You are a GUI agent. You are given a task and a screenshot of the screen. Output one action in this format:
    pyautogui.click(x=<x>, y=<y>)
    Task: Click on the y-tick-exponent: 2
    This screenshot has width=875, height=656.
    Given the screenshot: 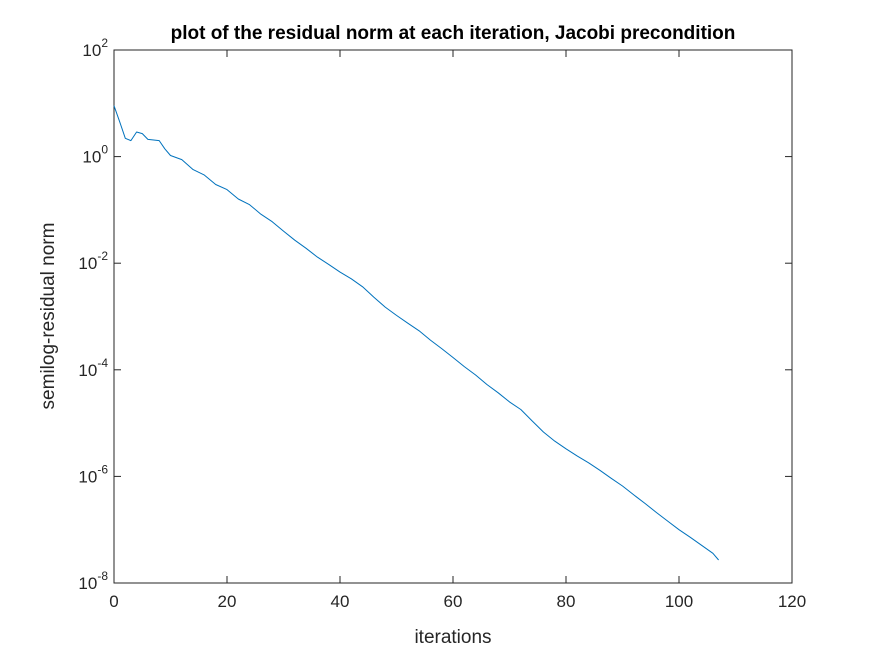 What is the action you would take?
    pyautogui.click(x=104, y=43)
    